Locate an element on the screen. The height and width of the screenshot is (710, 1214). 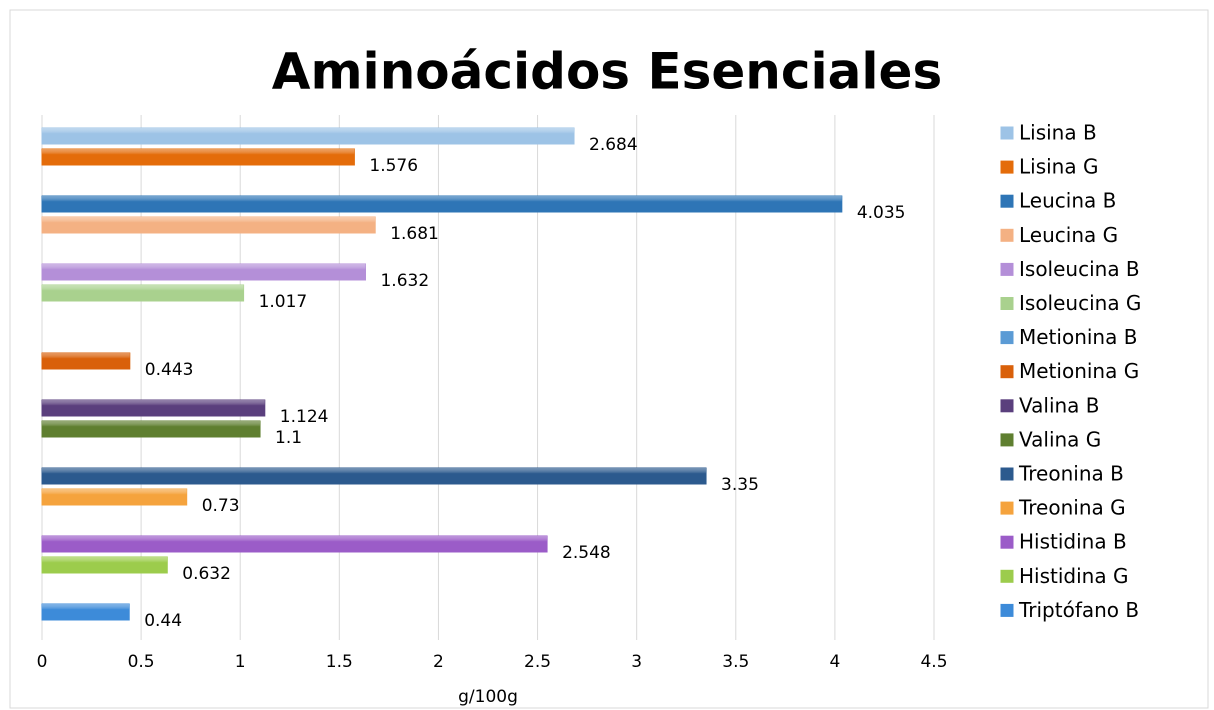
chart-title: Aminoácidos Esenciales is located at coordinates (607, 72).